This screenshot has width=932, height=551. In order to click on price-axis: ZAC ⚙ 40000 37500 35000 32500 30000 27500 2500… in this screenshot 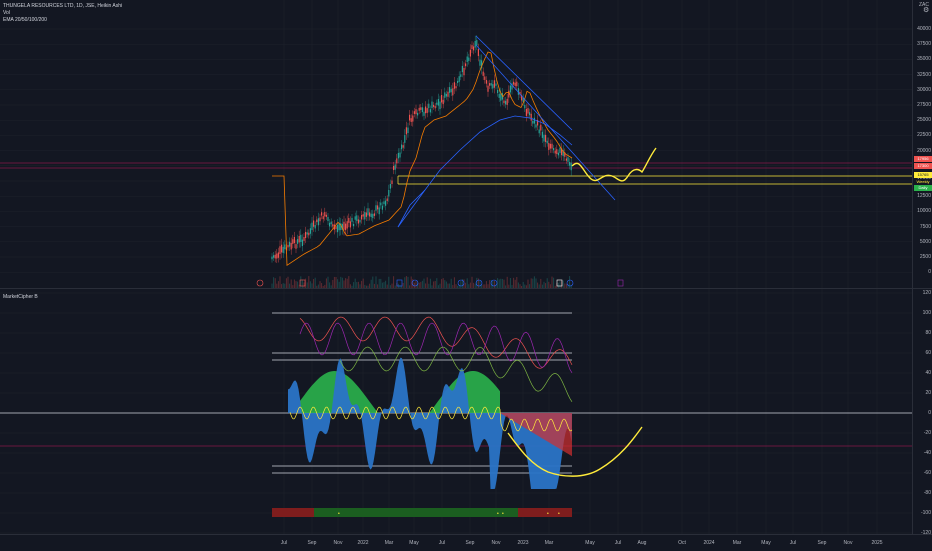, I will do `click(922, 144)`.